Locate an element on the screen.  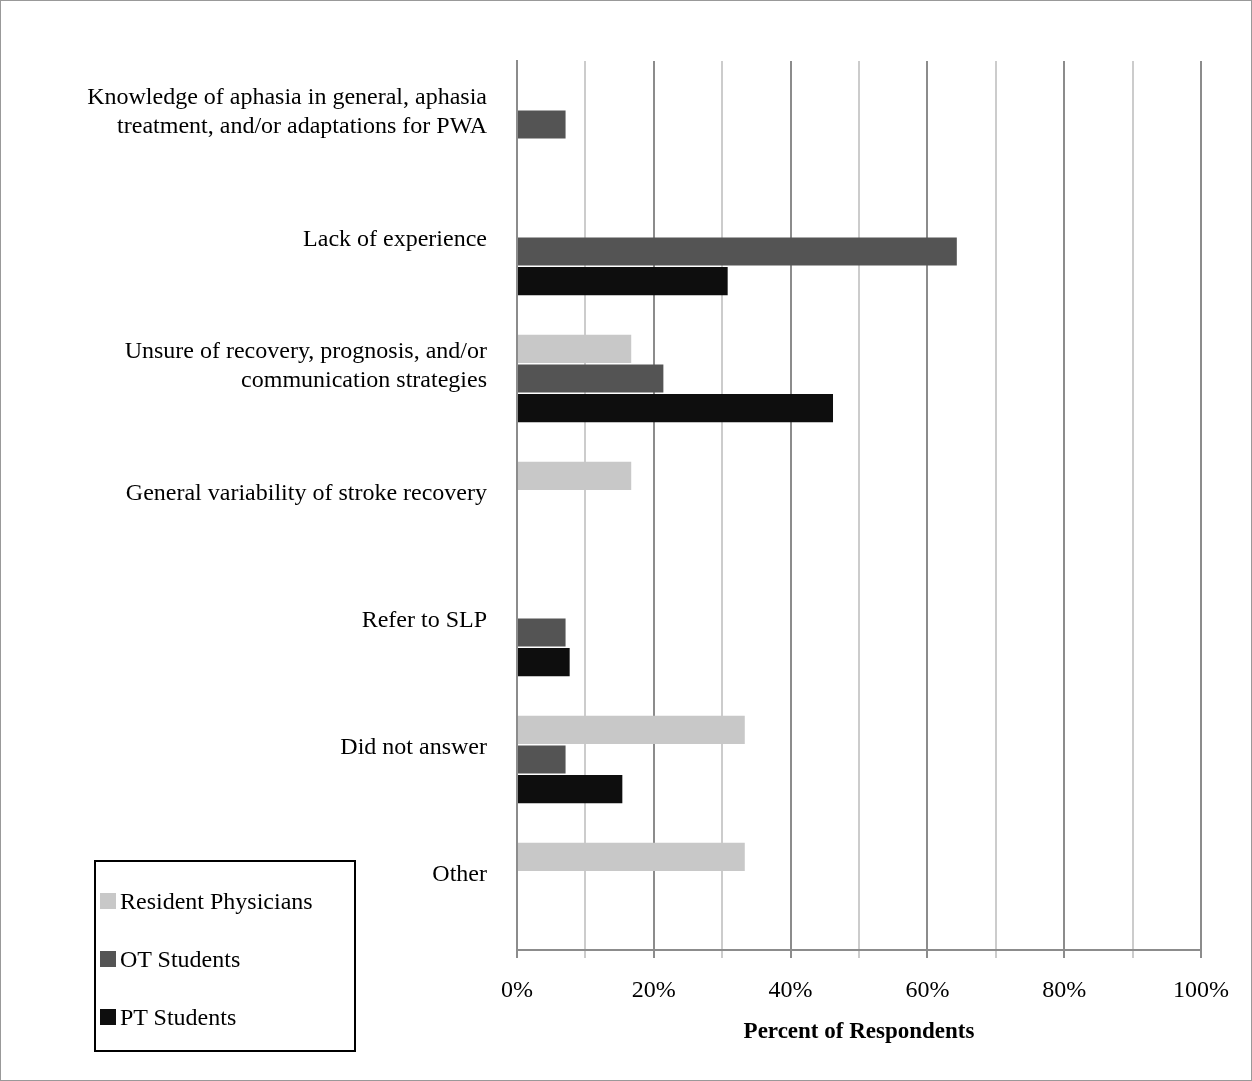
legend-label: Resident Physicians is located at coordinates (216, 901).